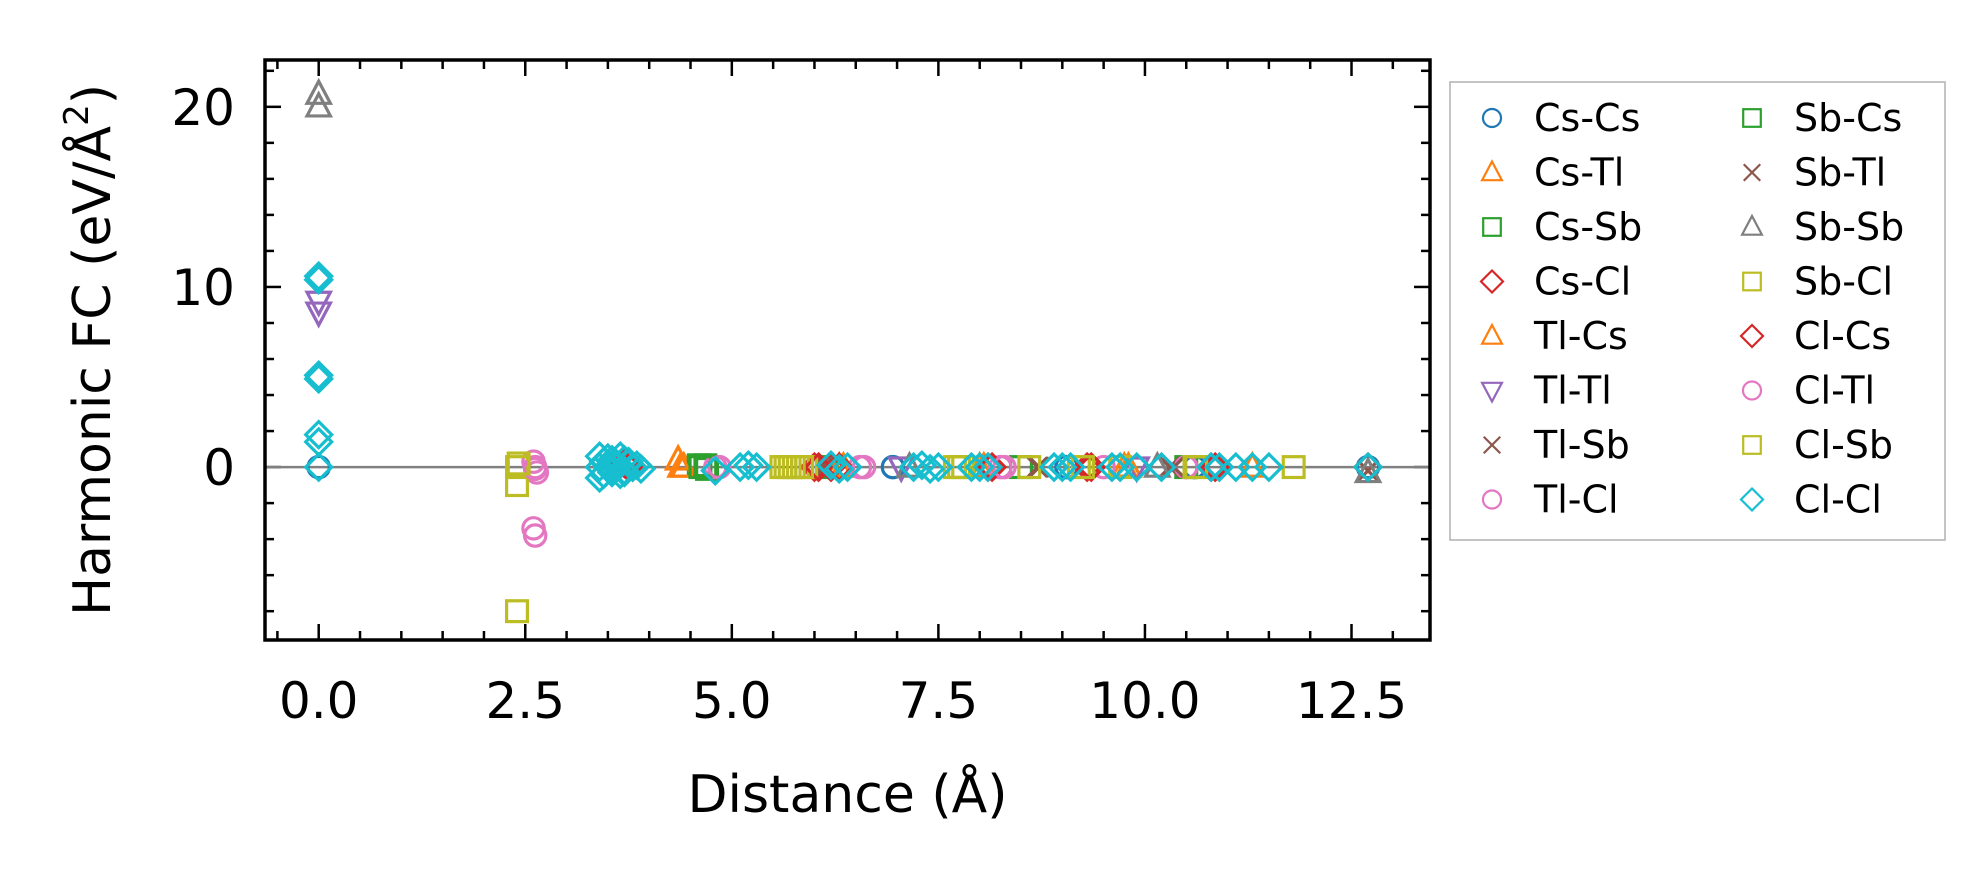 The width and height of the screenshot is (1978, 883). What do you see at coordinates (1752, 118) in the screenshot?
I see `legend-marker-sb-cs` at bounding box center [1752, 118].